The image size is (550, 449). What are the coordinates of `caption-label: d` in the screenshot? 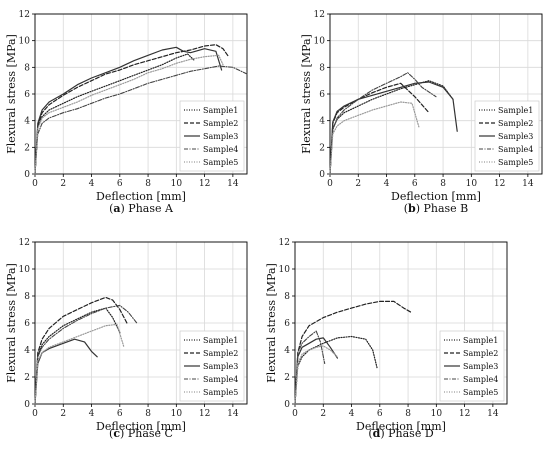 It's located at (377, 433).